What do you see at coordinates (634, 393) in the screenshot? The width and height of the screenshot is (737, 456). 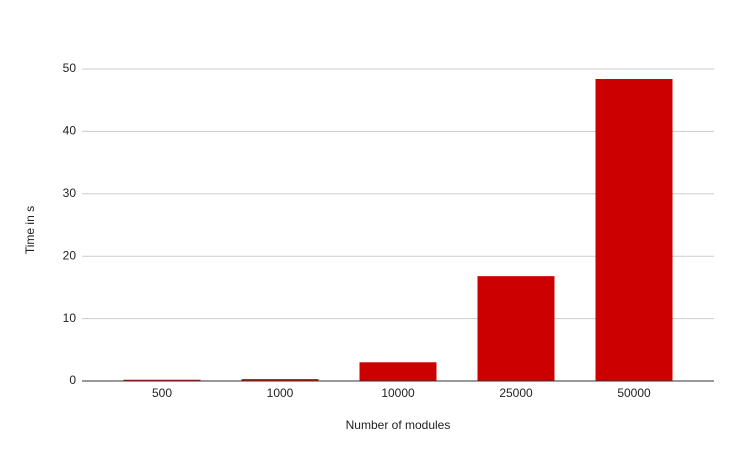 I see `x-tick-label: 50000` at bounding box center [634, 393].